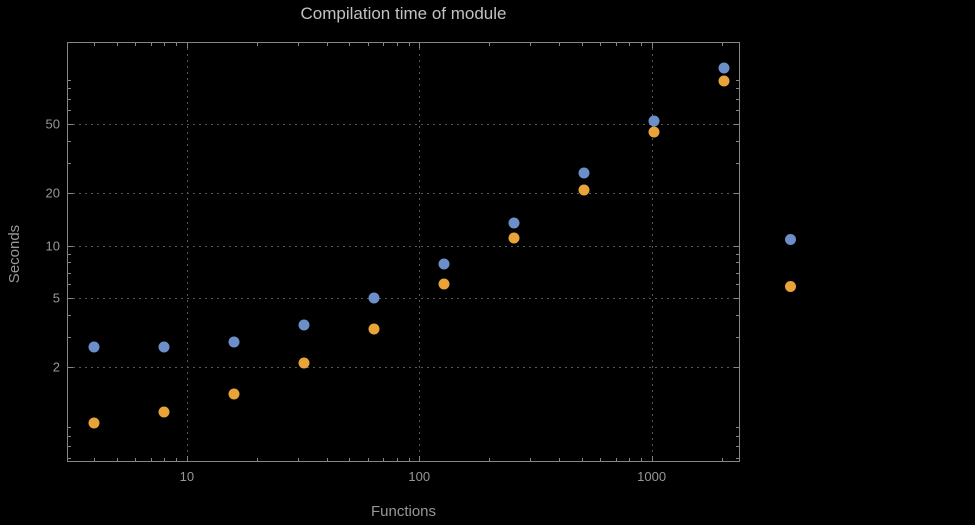 The width and height of the screenshot is (975, 525). I want to click on x-tick-label: 10, so click(187, 476).